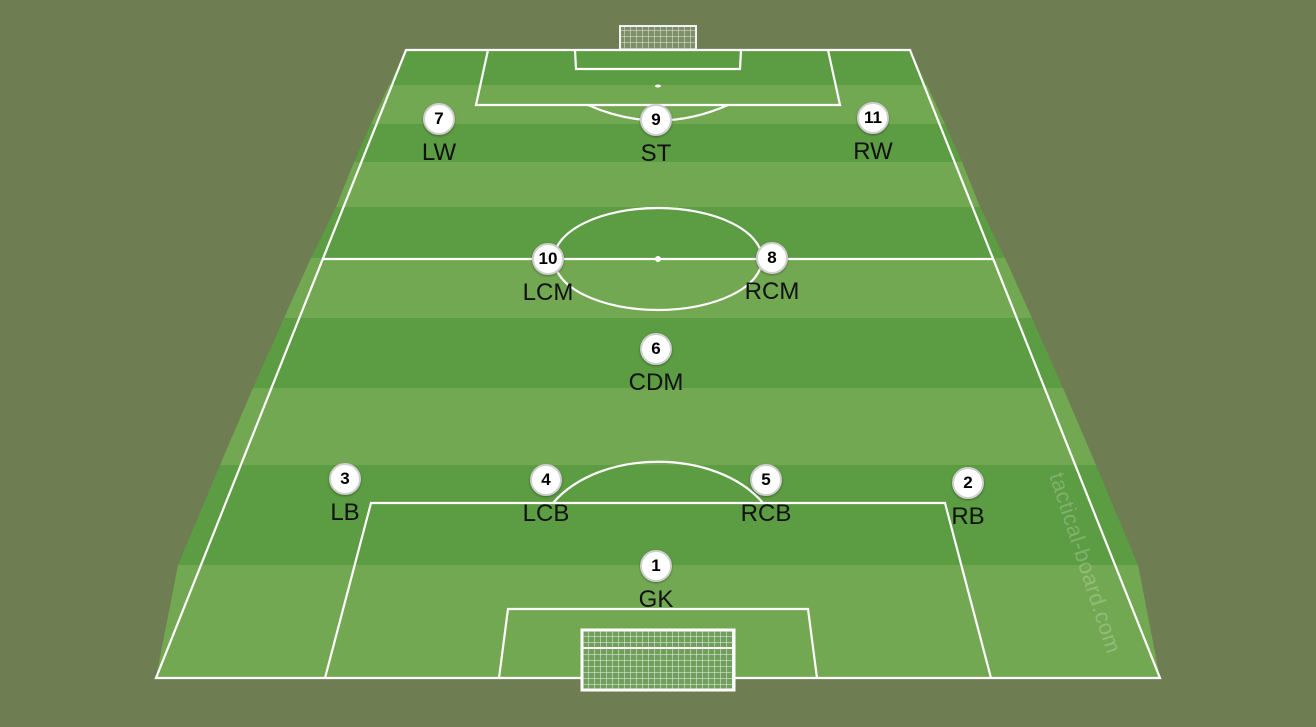 The width and height of the screenshot is (1316, 727). Describe the element at coordinates (656, 566) in the screenshot. I see `player-number-badge: 1` at that location.